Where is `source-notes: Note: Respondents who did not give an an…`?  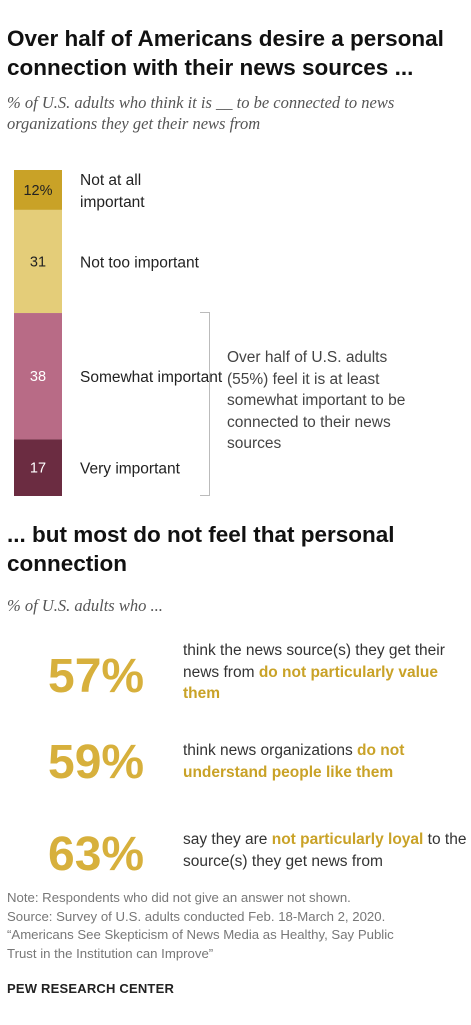 source-notes: Note: Respondents who did not give an an… is located at coordinates (237, 926).